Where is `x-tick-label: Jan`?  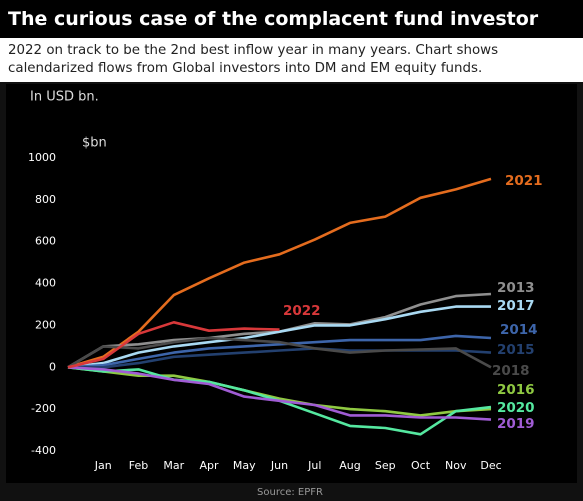
x-tick-label: Jan is located at coordinates (103, 465).